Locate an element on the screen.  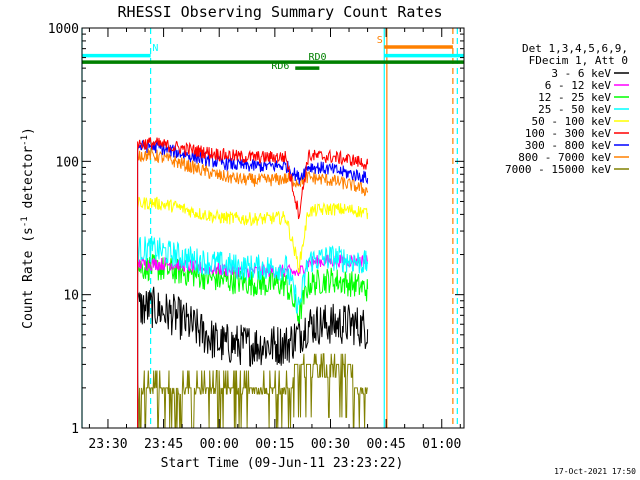
legend-entry-label-2: 12 - 25 keV is located at coordinates (574, 97).